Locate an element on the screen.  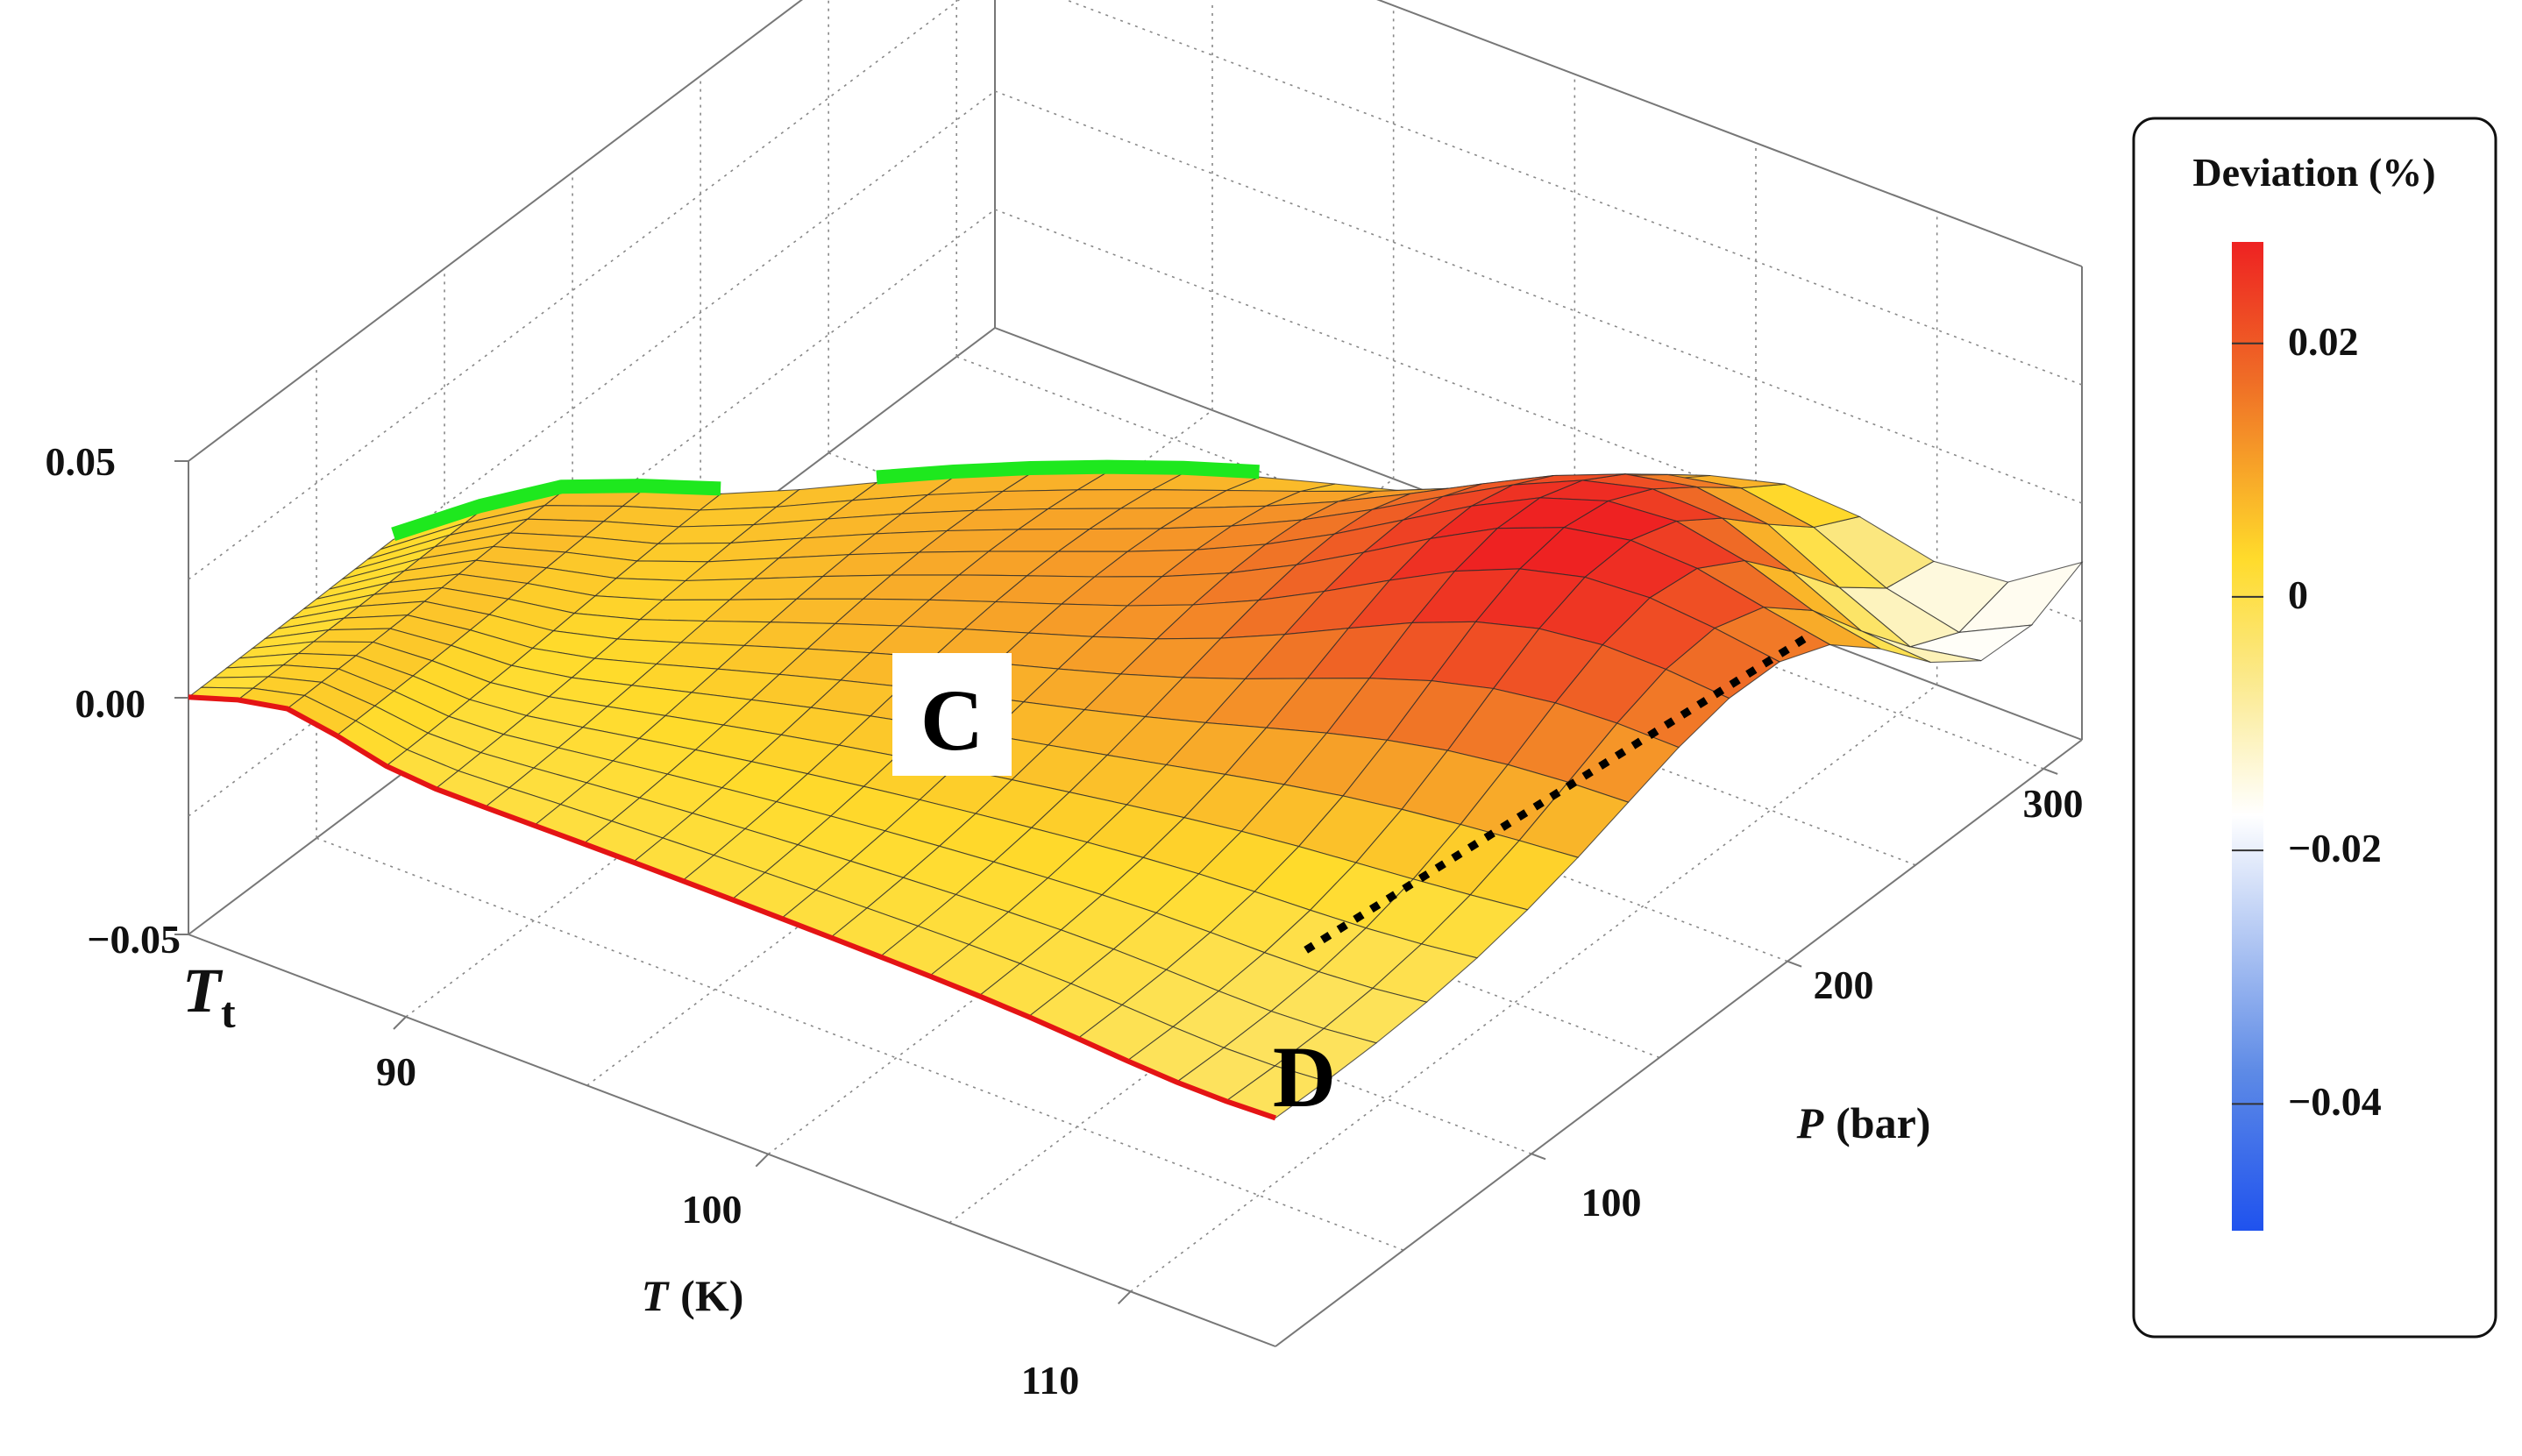
legend-tick-label: −0.02 is located at coordinates (2335, 848).